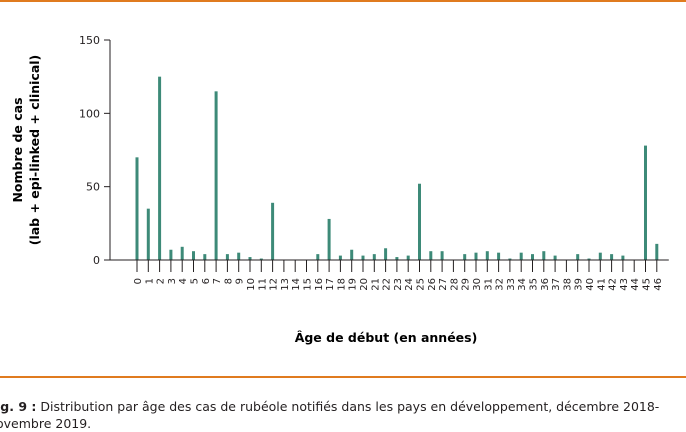  Describe the element at coordinates (18, 406) in the screenshot. I see `caption-label: ig. 9 :` at that location.